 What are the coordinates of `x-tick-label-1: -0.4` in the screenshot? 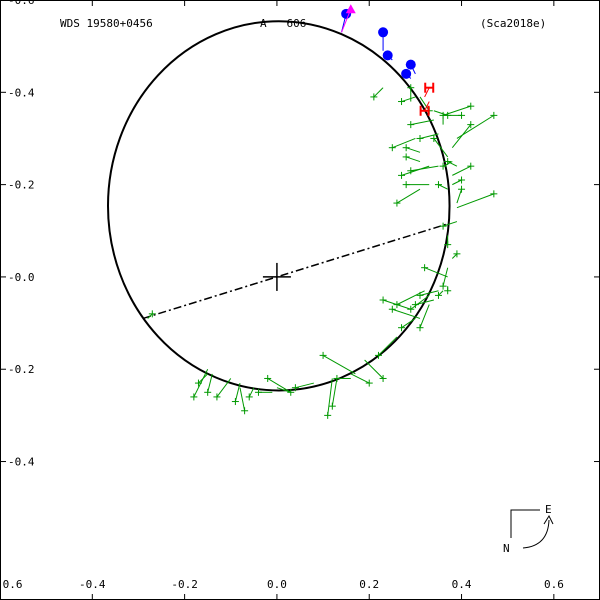 It's located at (92, 584).